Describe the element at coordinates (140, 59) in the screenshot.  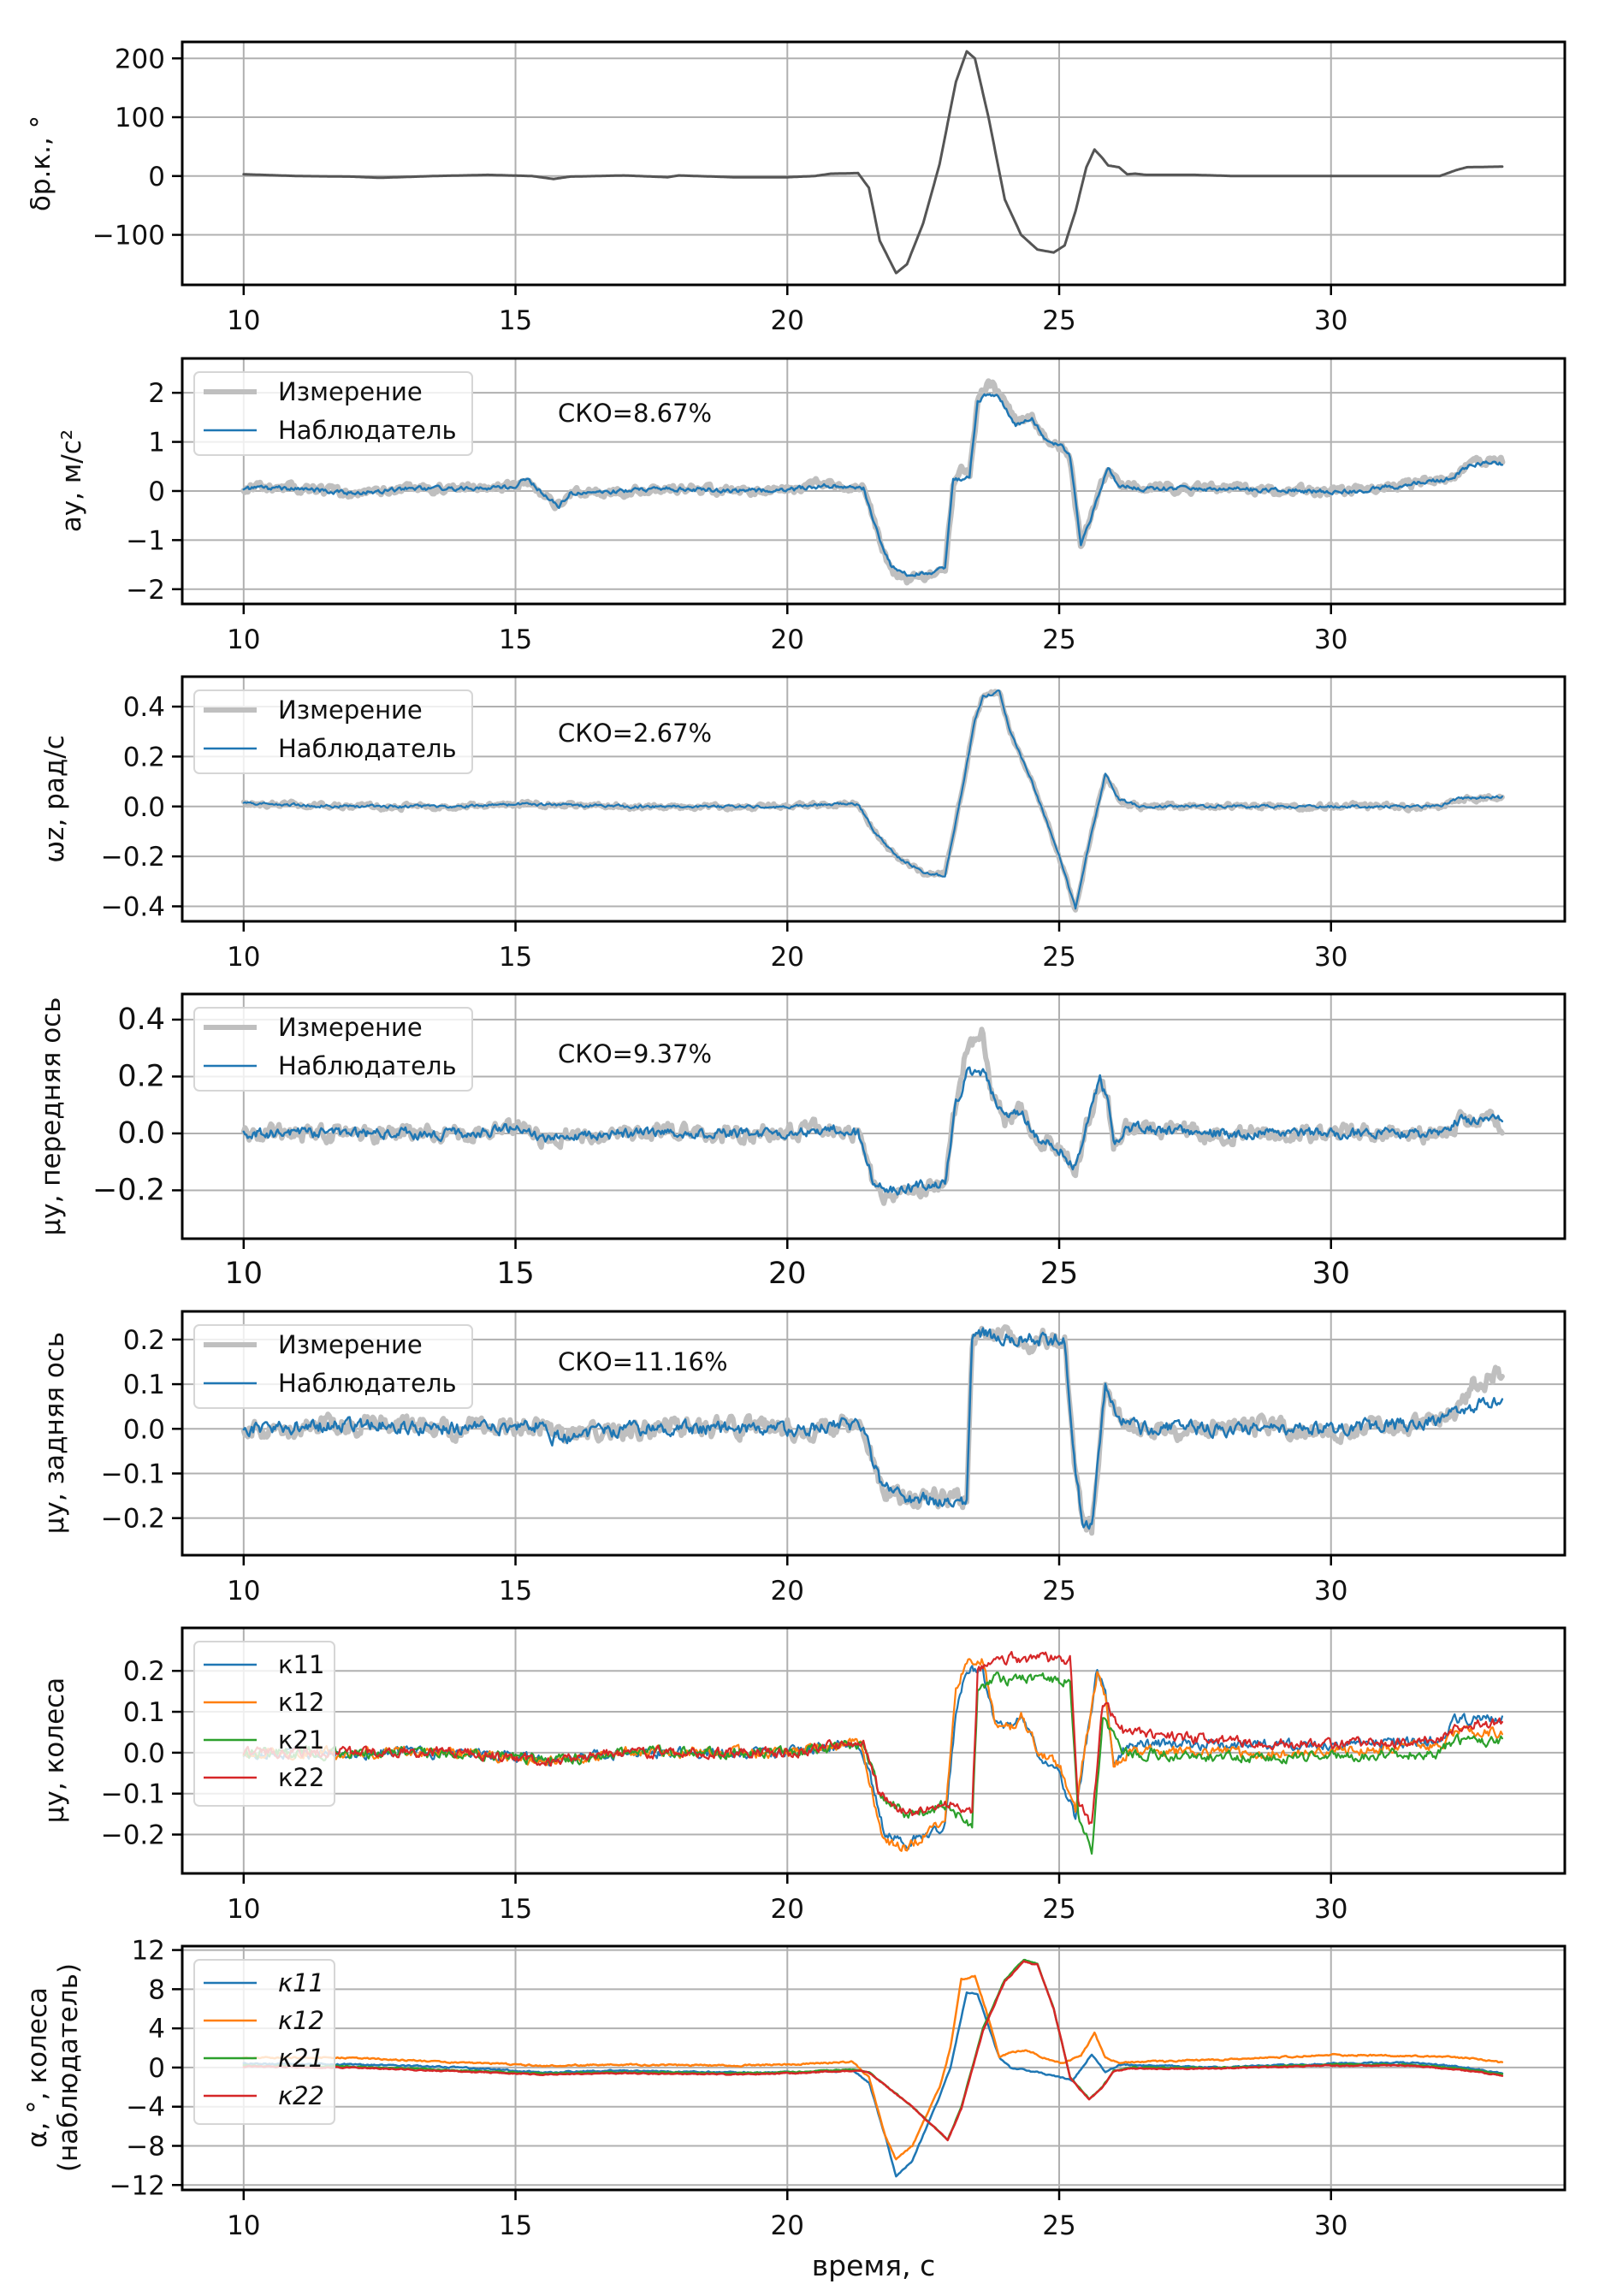
I see `y-tick-label: 200` at that location.